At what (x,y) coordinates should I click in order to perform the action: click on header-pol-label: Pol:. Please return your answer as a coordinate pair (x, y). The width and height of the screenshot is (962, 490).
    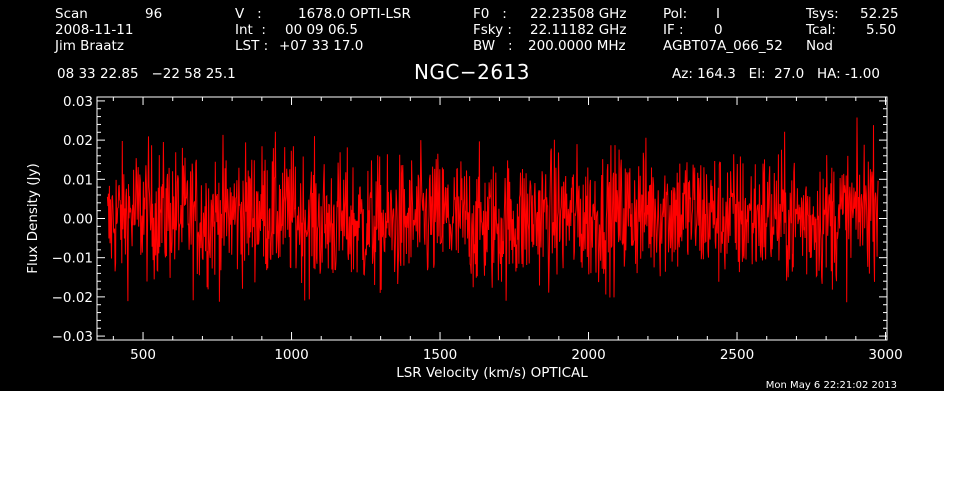
    Looking at the image, I should click on (675, 14).